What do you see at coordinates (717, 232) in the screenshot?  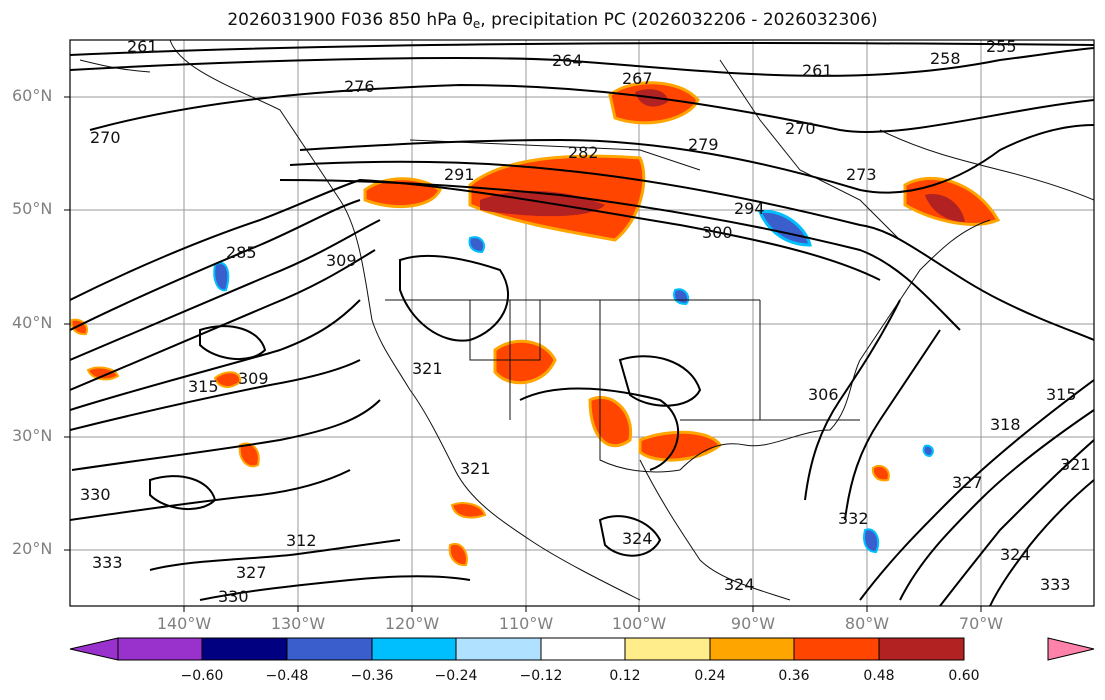 I see `contour-label: 300` at bounding box center [717, 232].